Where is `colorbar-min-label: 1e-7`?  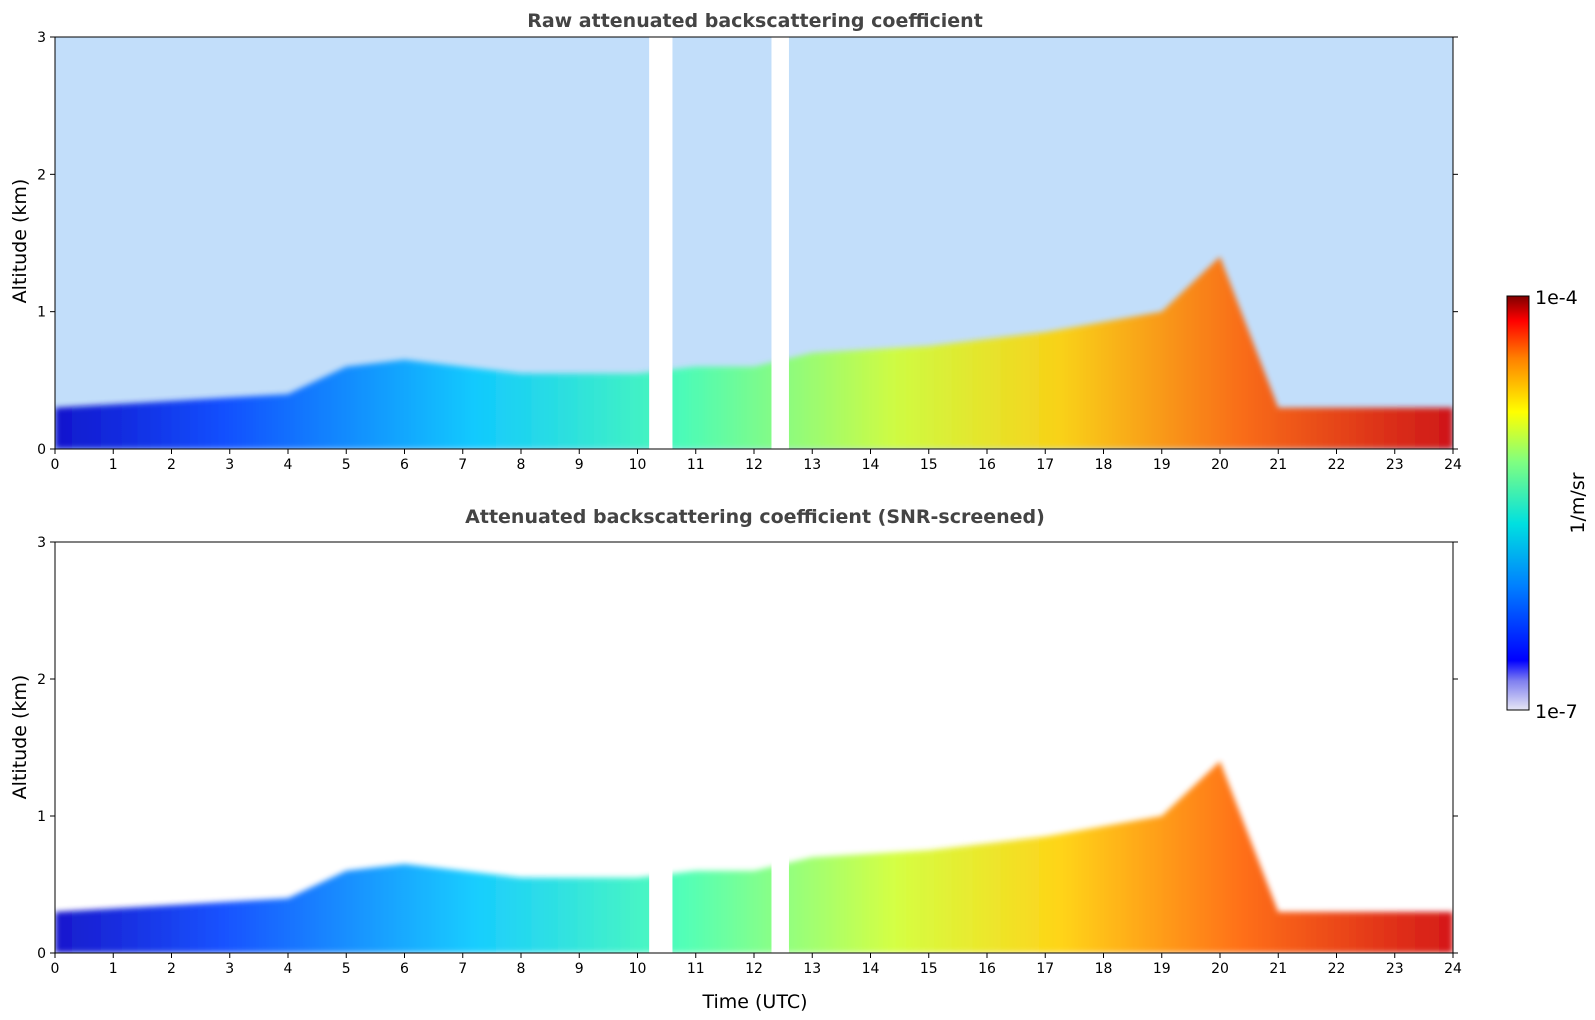 colorbar-min-label: 1e-7 is located at coordinates (1556, 712).